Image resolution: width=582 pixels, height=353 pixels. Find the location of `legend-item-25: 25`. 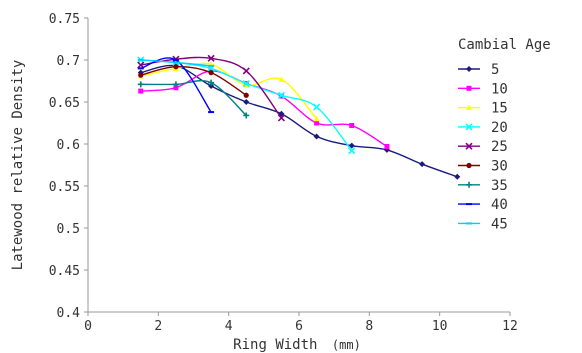

legend-item-25: 25 is located at coordinates (483, 147).